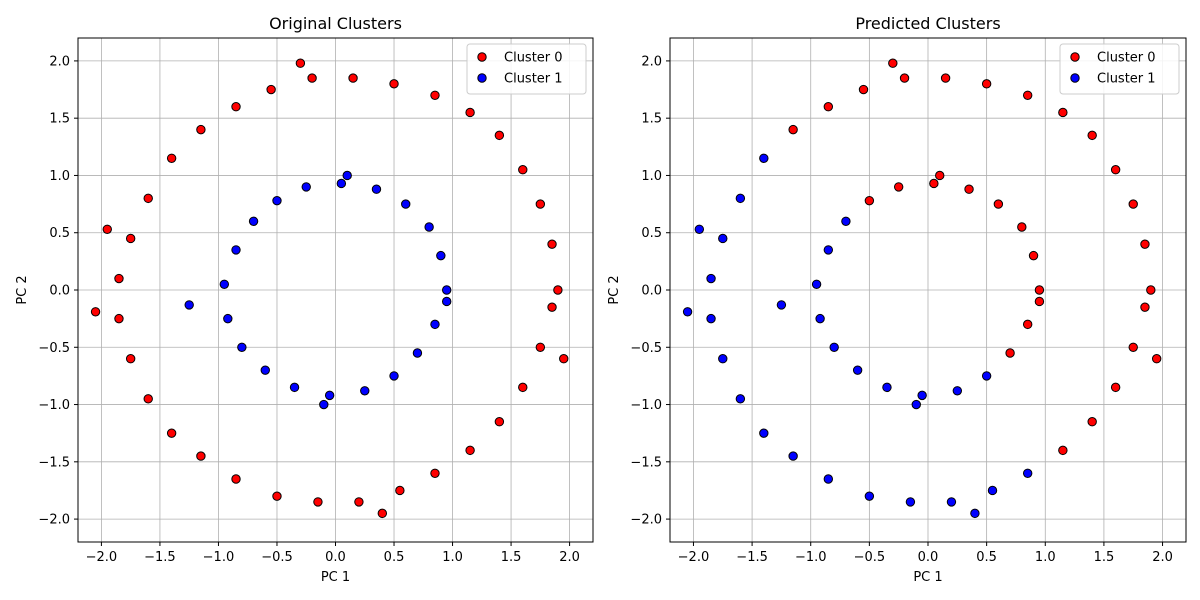  I want to click on y-tick-label: 1.0, so click(59, 176).